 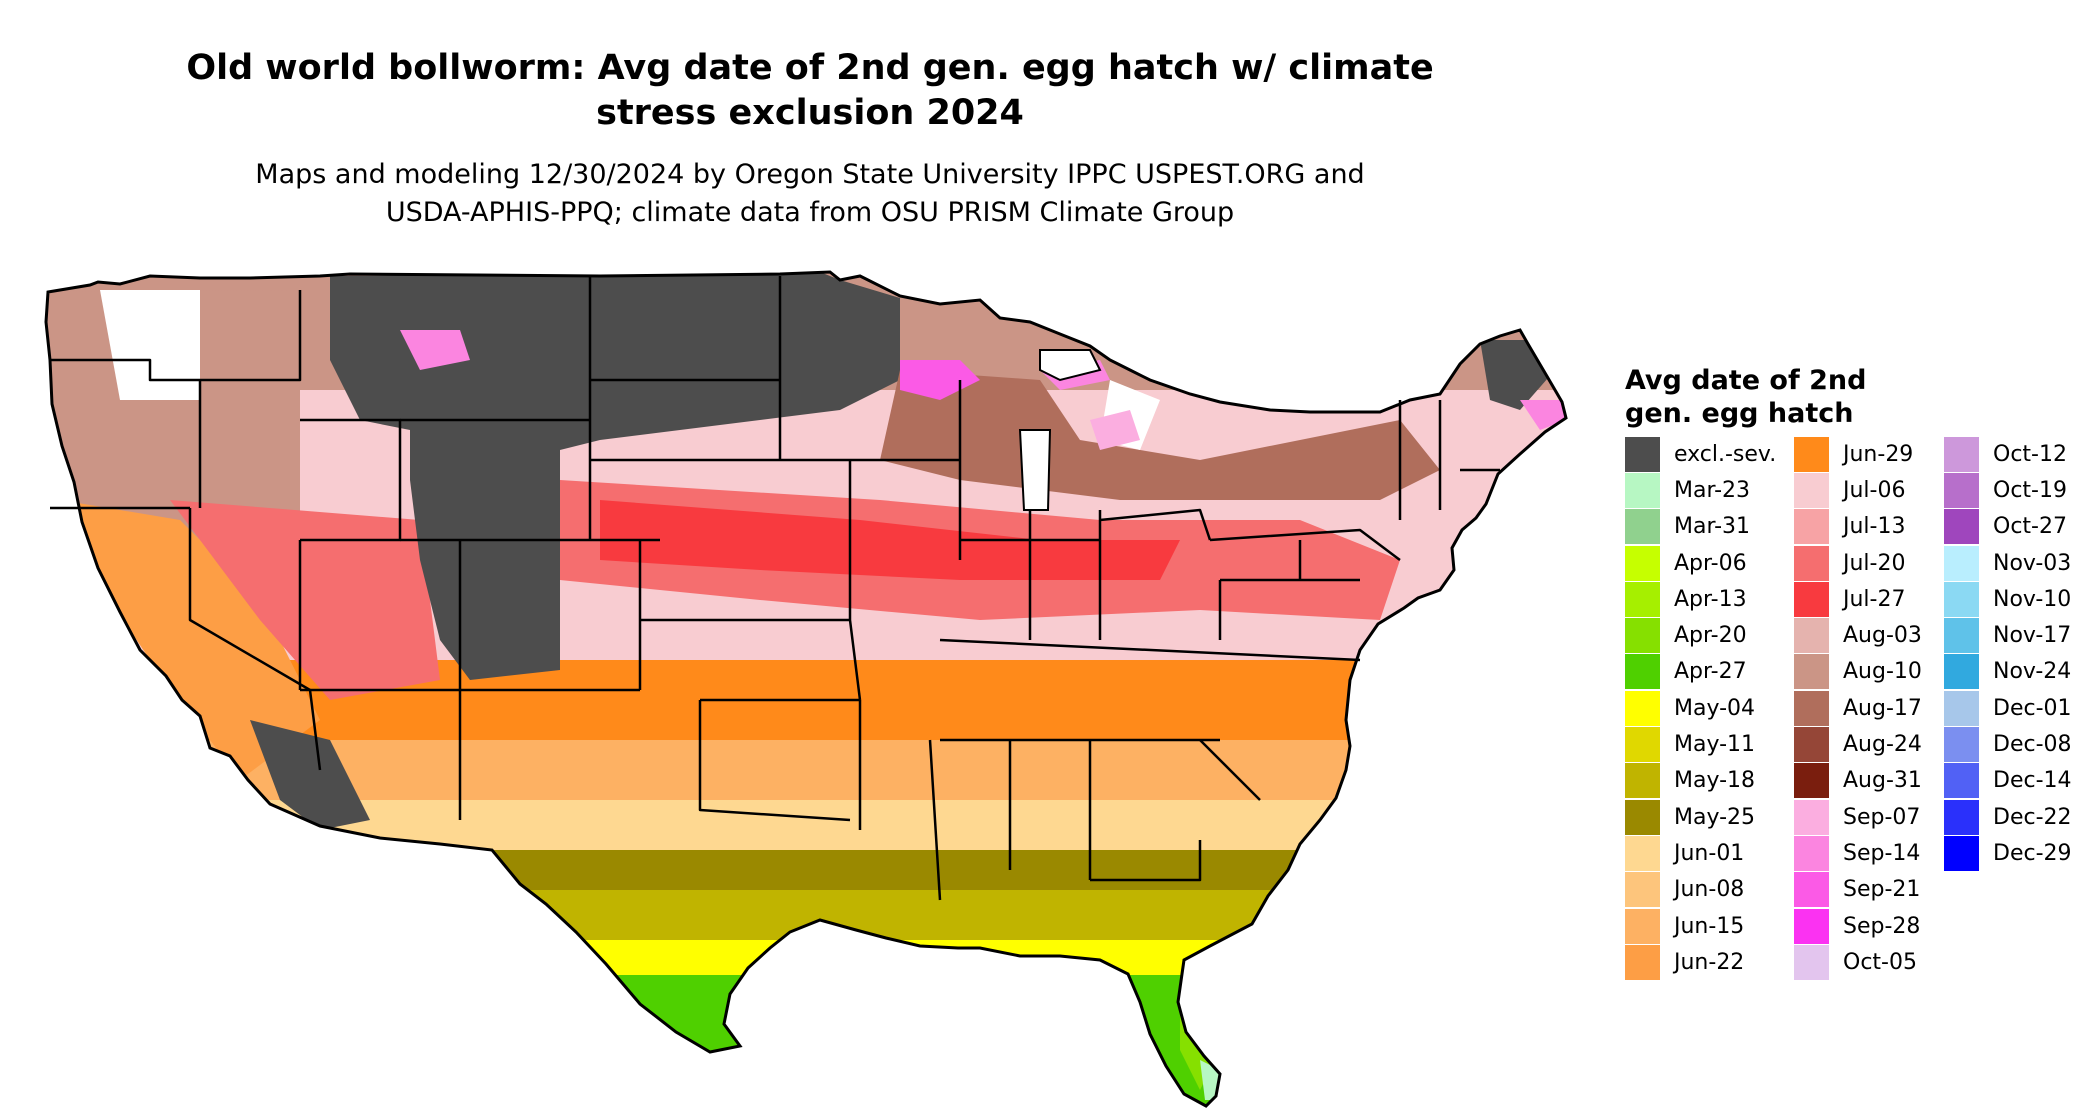 I want to click on legend-item: Sep-21, so click(x=1869, y=890).